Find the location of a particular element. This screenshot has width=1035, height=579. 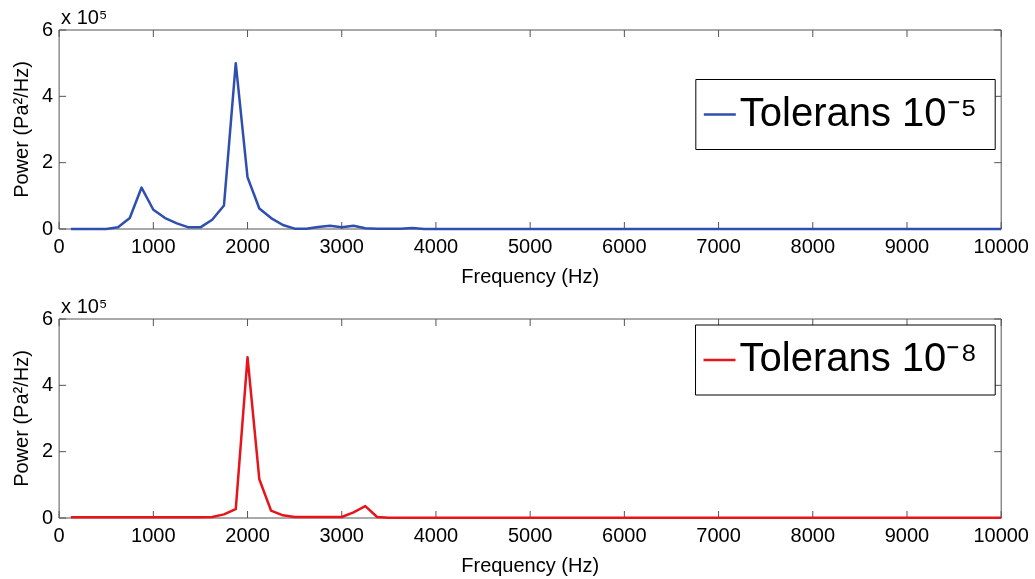

legend-label: Tolerans 10⁻⁵ is located at coordinates (858, 111).